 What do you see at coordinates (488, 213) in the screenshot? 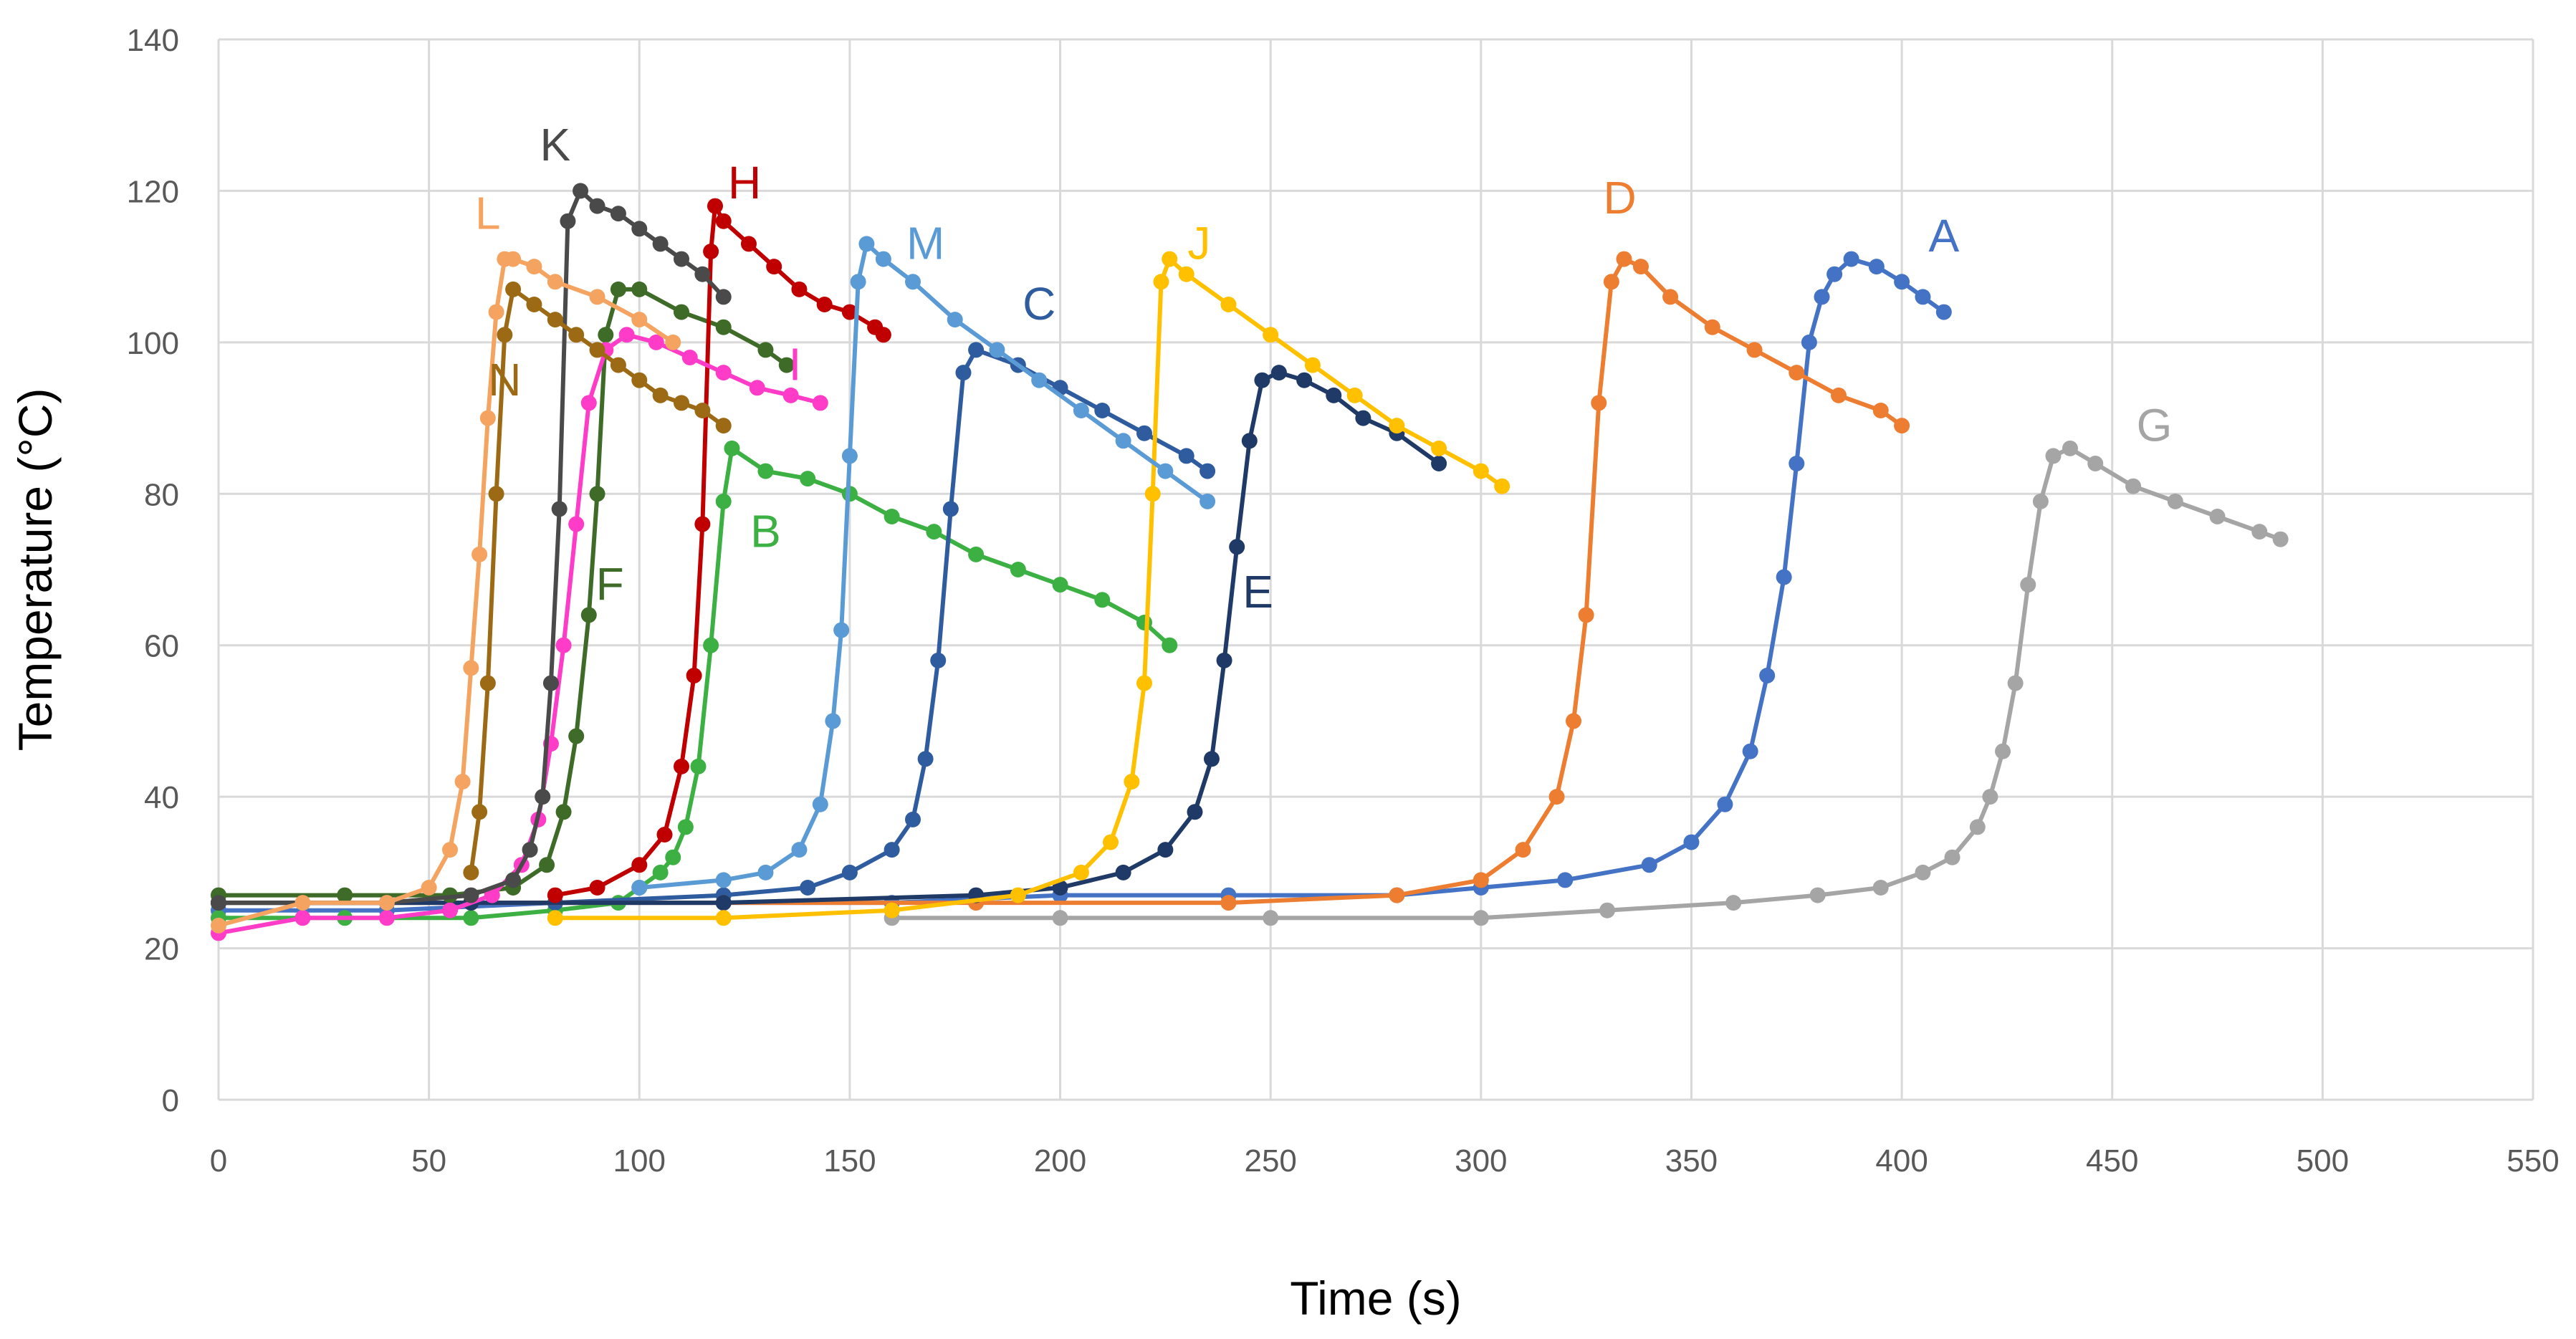
I see `series-label-L: L` at bounding box center [488, 213].